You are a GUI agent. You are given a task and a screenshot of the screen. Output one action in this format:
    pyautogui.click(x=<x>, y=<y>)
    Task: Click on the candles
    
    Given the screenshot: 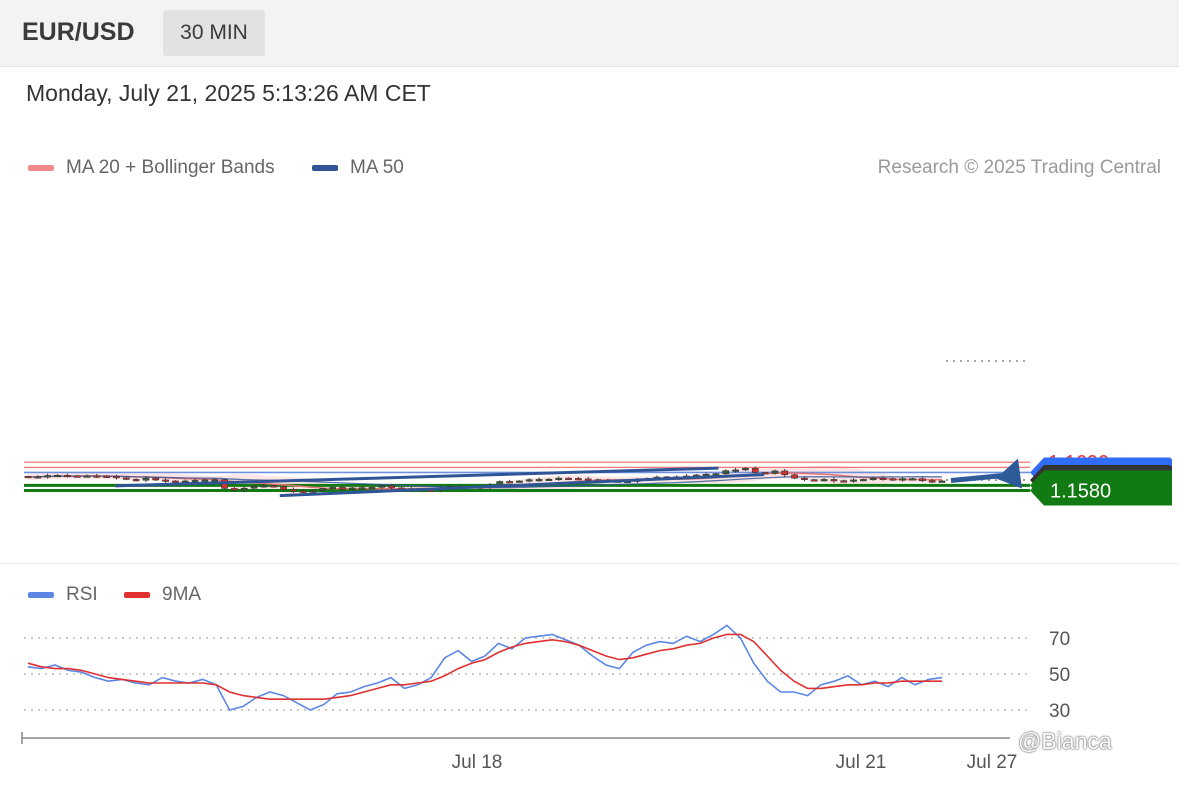 What is the action you would take?
    pyautogui.click(x=485, y=480)
    